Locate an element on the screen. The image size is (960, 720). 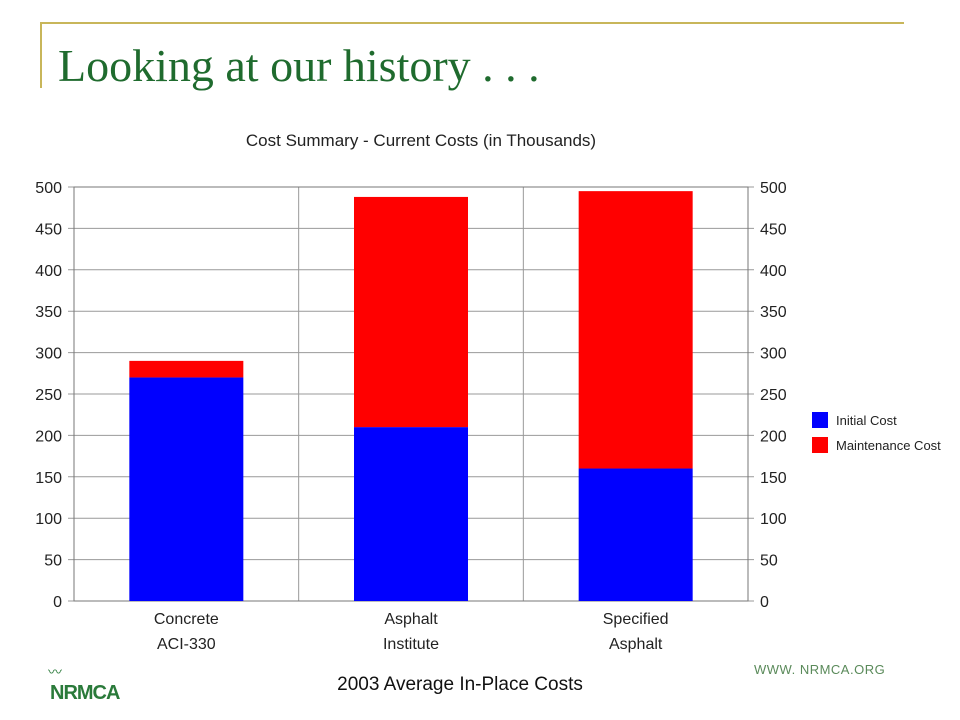
footer-url: WWW. NRMCA.ORG is located at coordinates (820, 669).